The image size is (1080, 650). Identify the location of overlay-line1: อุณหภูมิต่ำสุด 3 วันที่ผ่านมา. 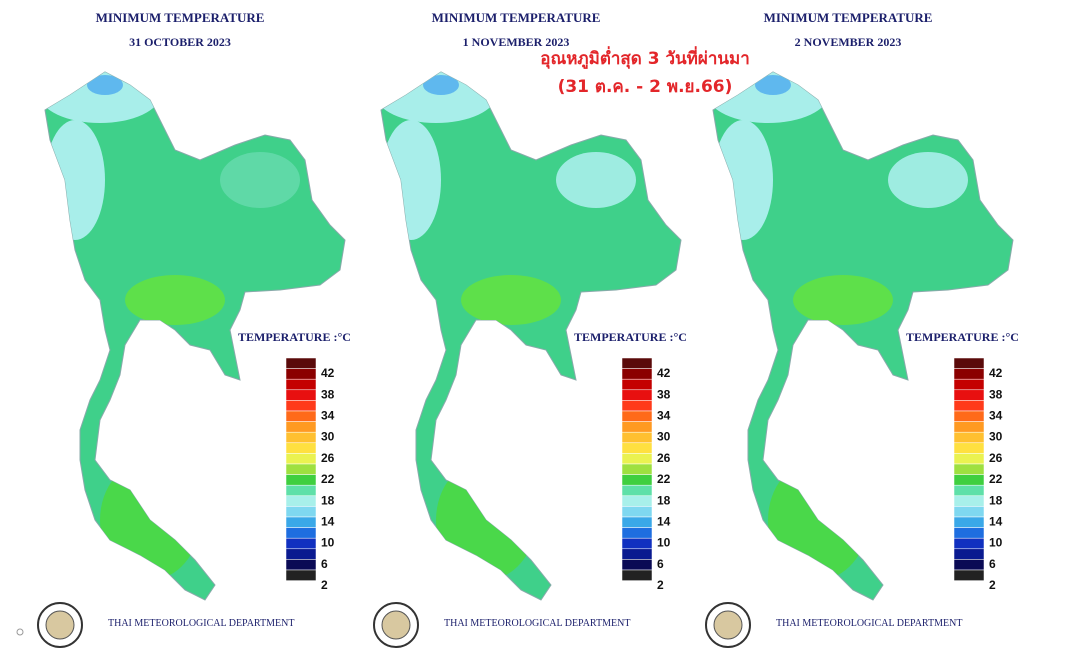
(645, 58).